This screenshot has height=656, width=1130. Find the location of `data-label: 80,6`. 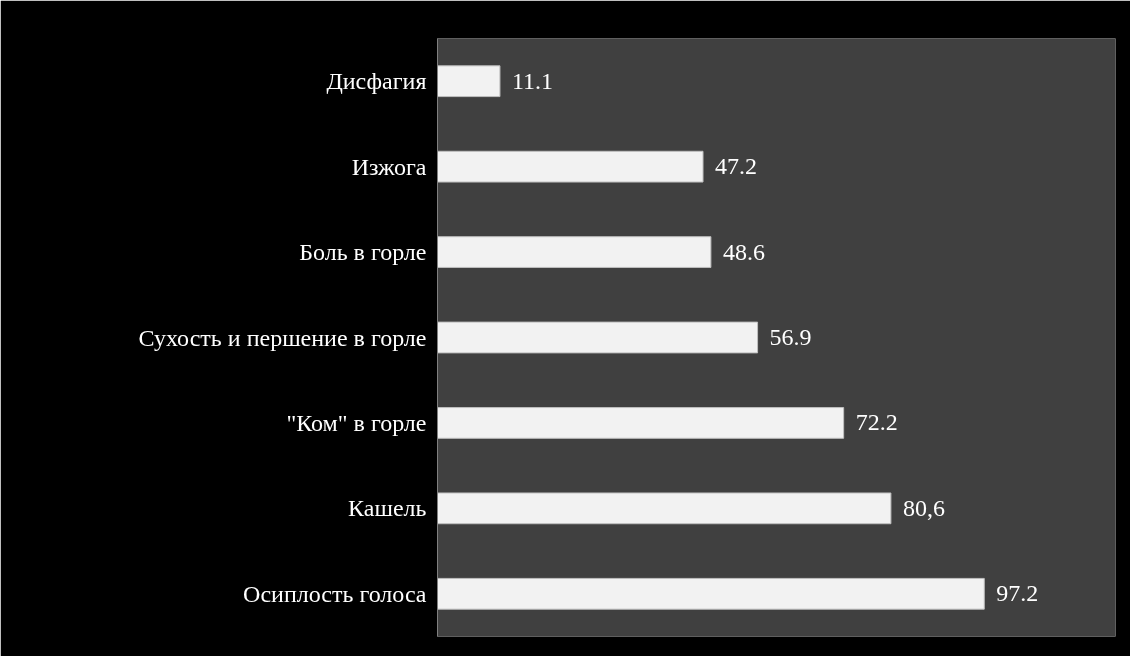

data-label: 80,6 is located at coordinates (923, 507).